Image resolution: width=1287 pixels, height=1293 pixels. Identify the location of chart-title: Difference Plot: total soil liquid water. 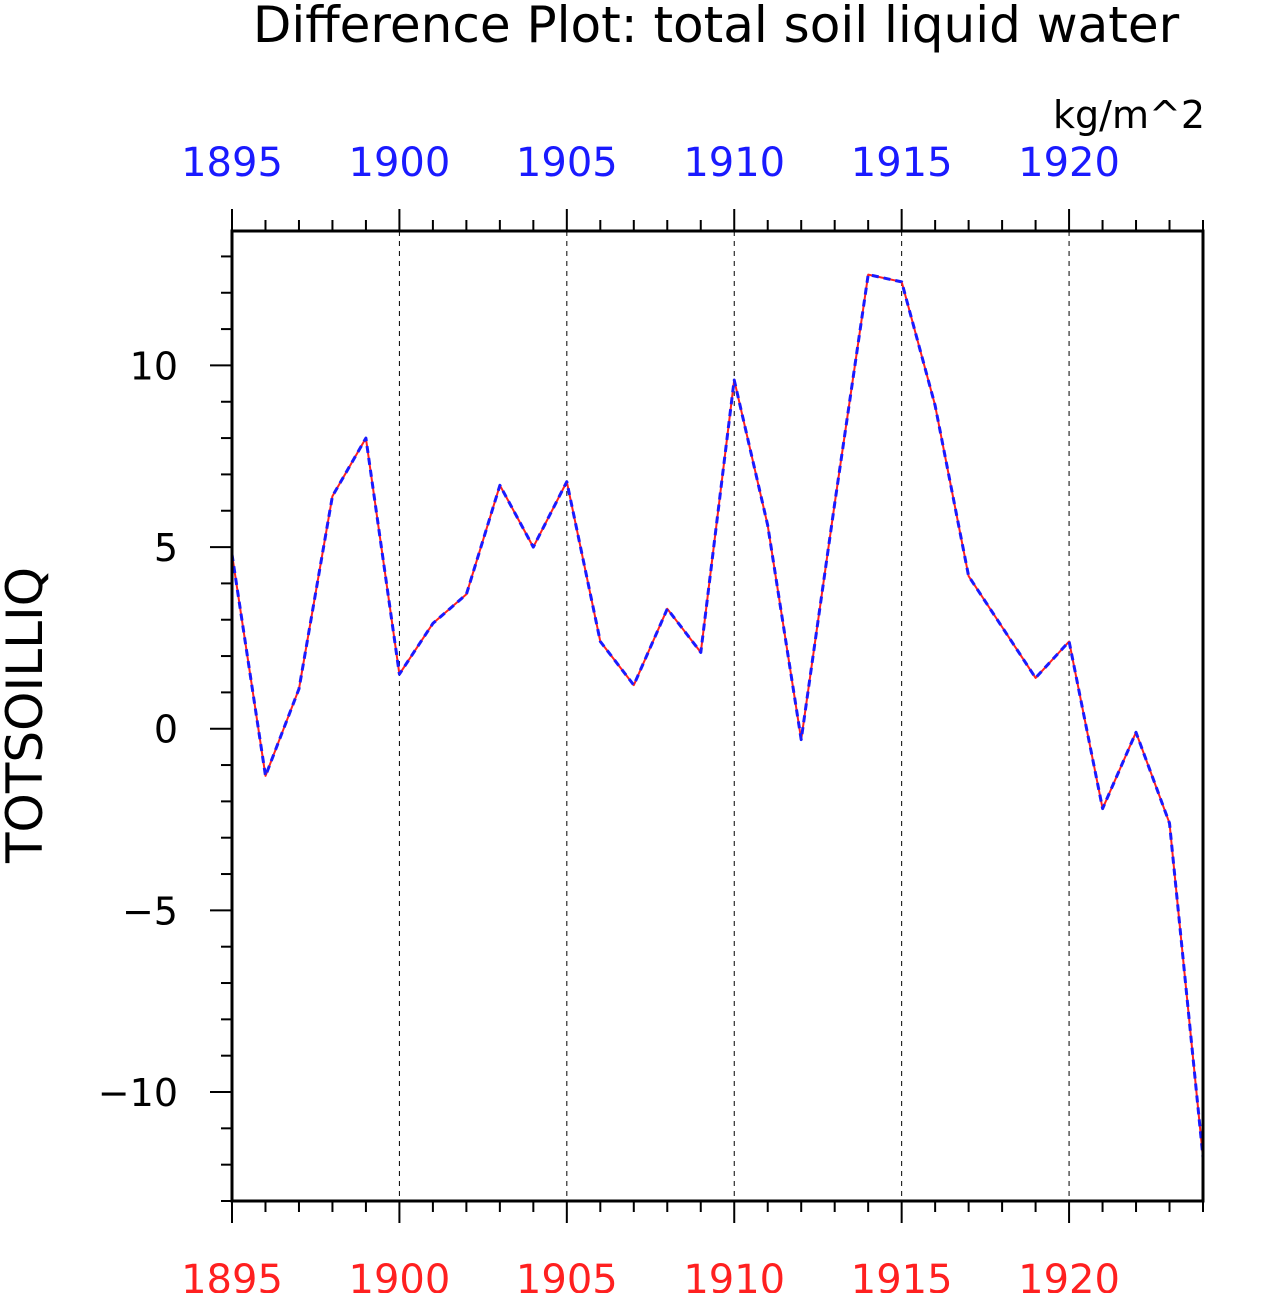
(716, 27).